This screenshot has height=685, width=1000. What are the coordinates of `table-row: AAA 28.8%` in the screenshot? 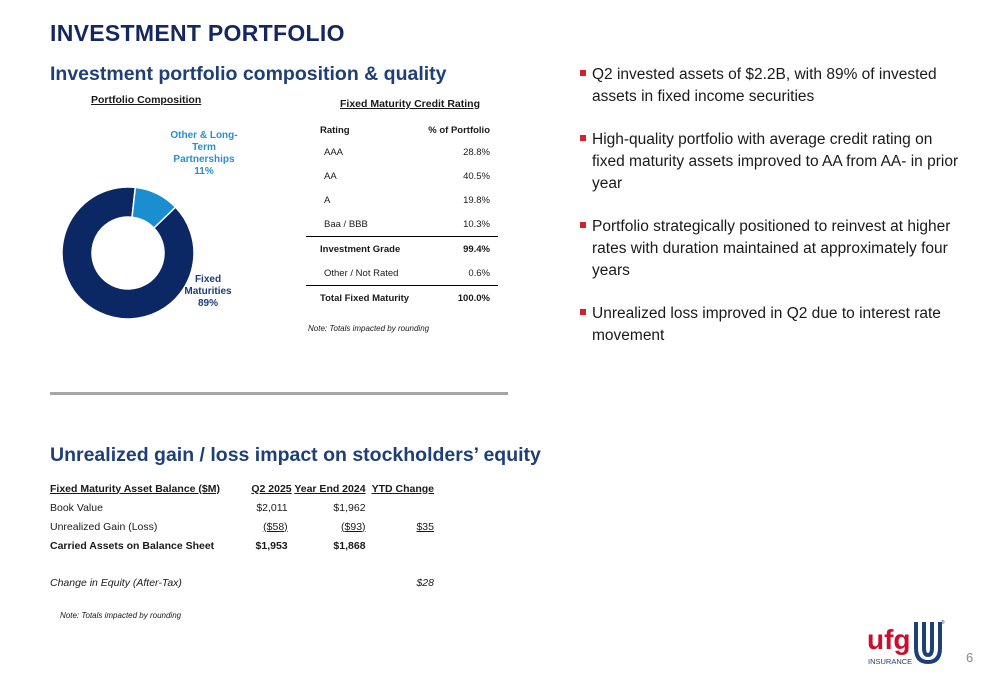 It's located at (402, 152).